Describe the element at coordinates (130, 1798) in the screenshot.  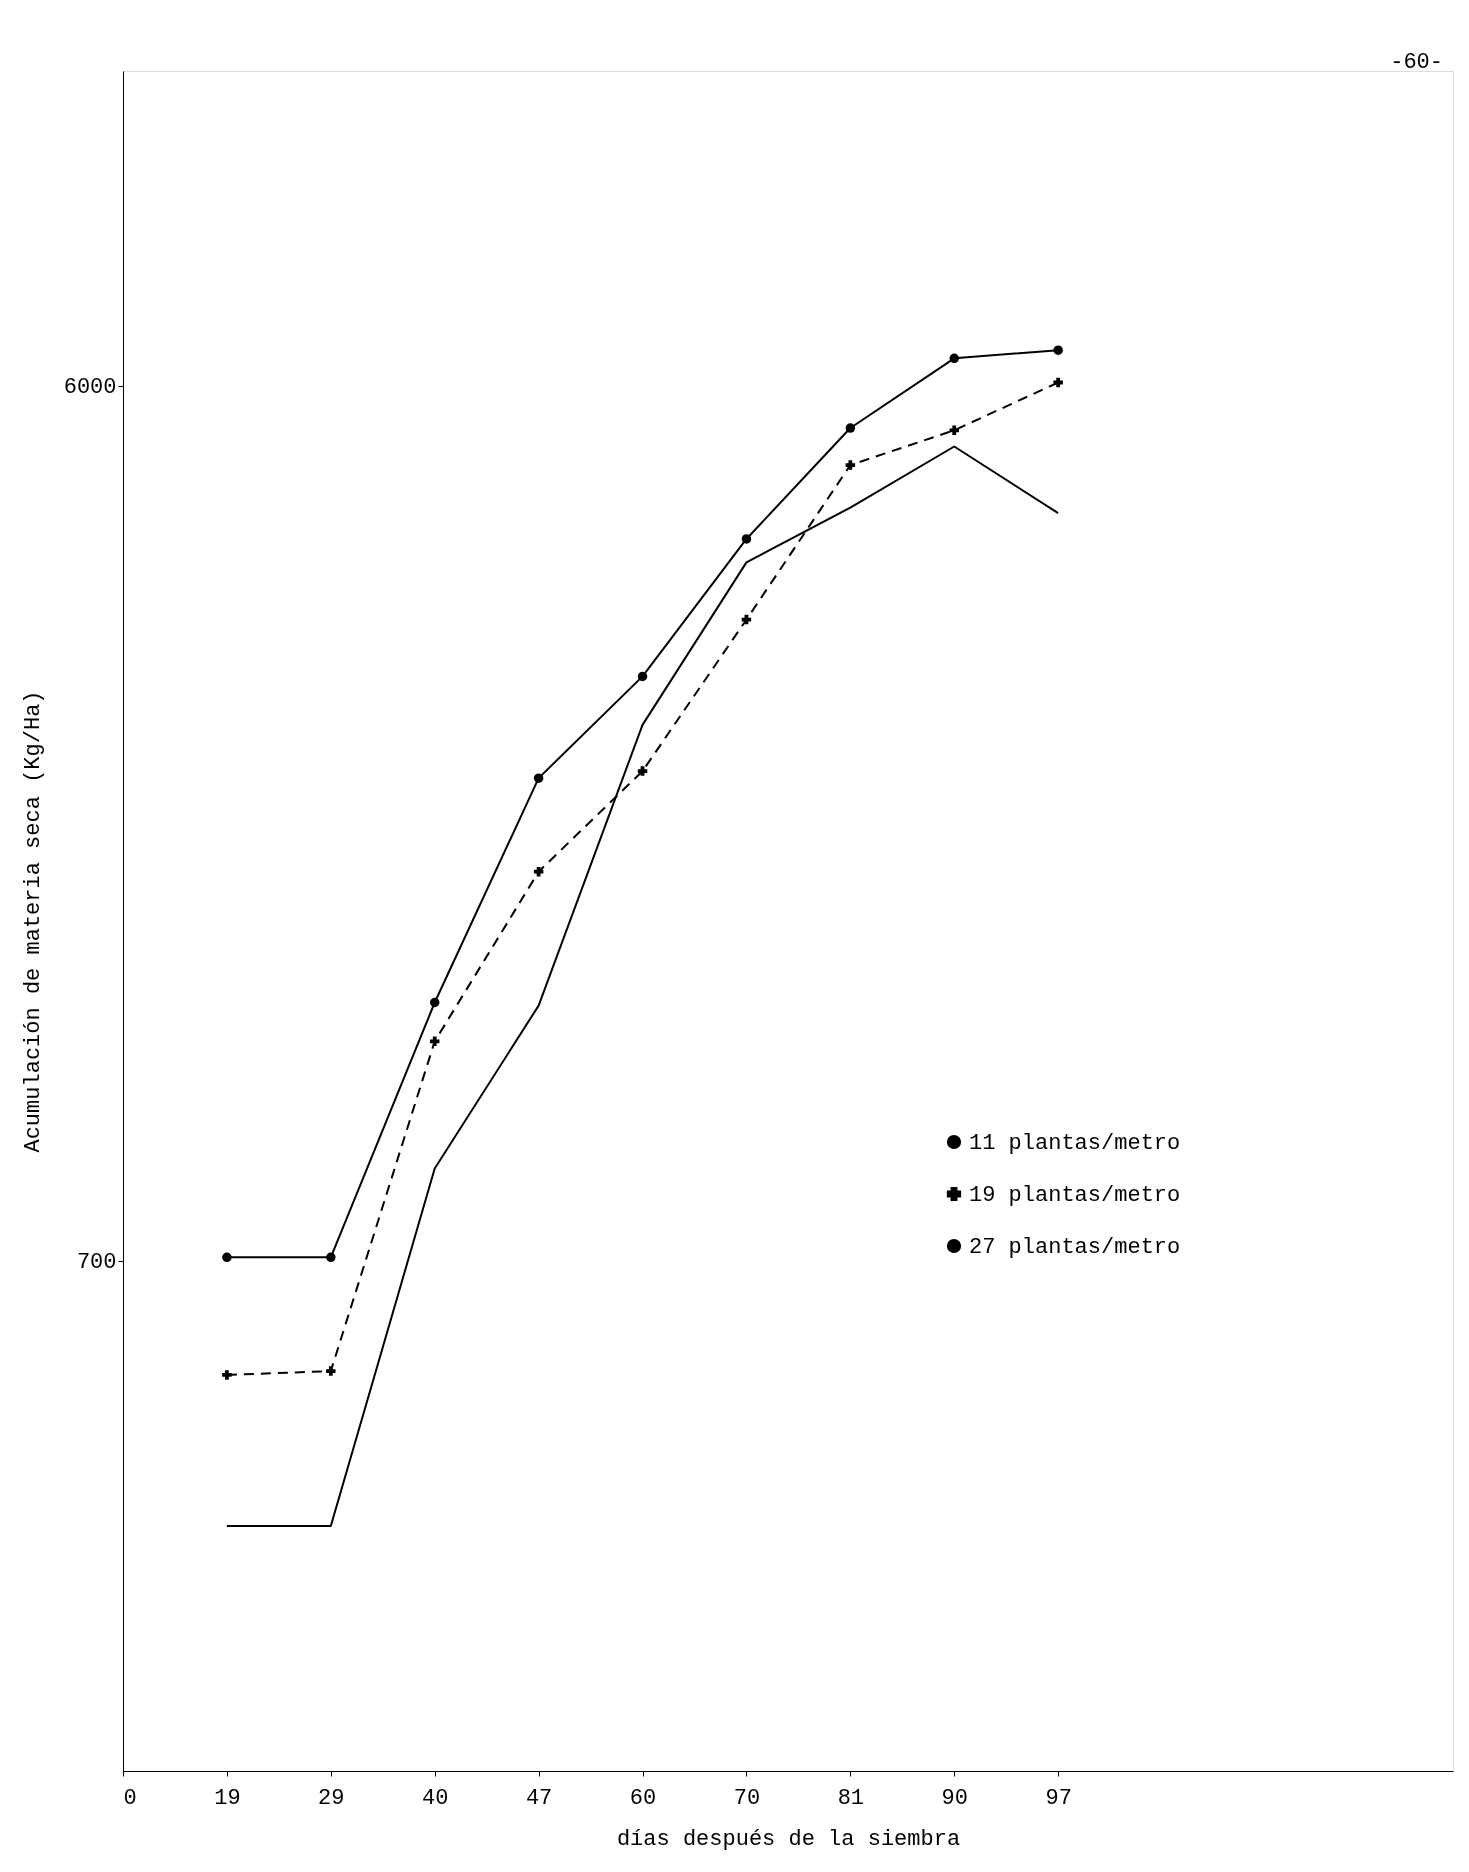
I see `x-tick-label: 0` at that location.